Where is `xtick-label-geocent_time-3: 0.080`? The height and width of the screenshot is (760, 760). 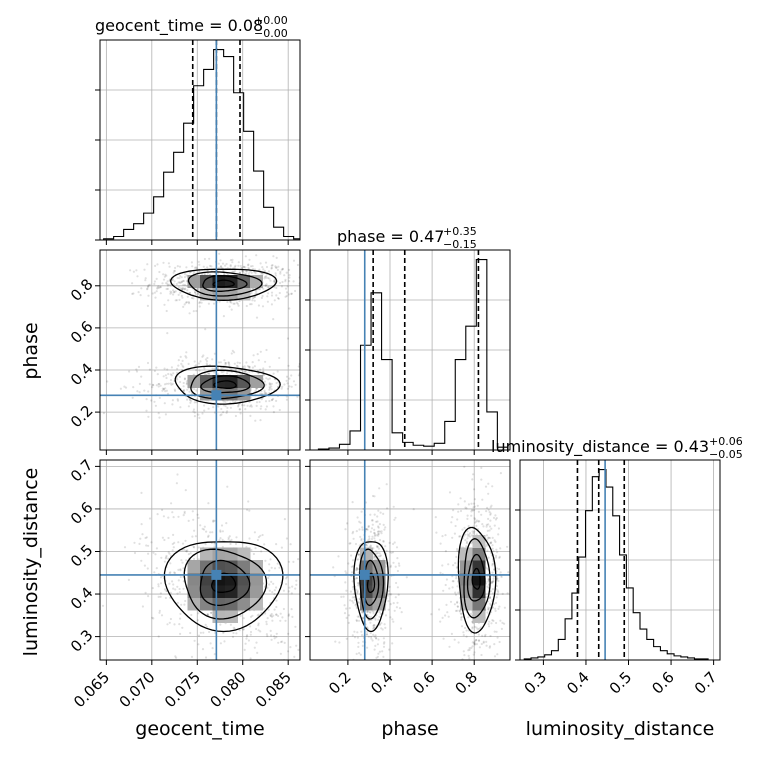
xtick-label-geocent_time-3: 0.080 is located at coordinates (227, 689).